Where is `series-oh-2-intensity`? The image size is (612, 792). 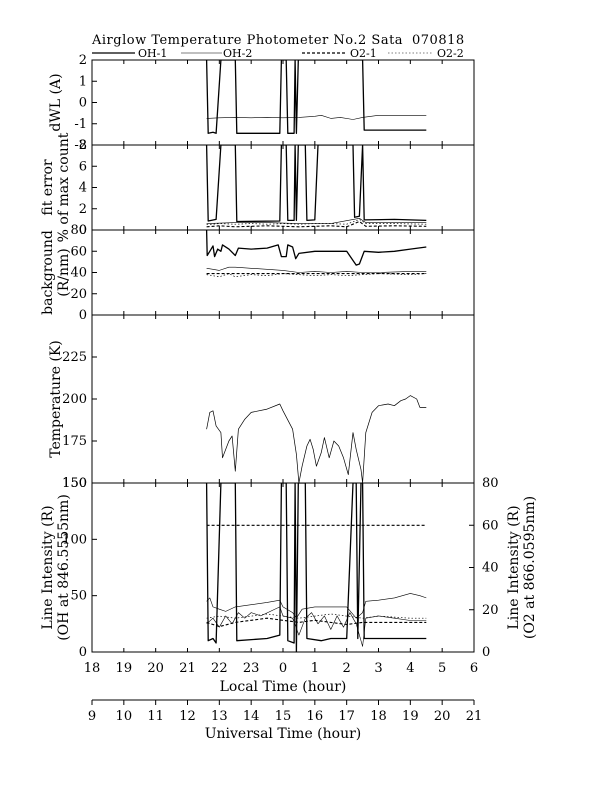 series-oh-2-intensity is located at coordinates (316, 606).